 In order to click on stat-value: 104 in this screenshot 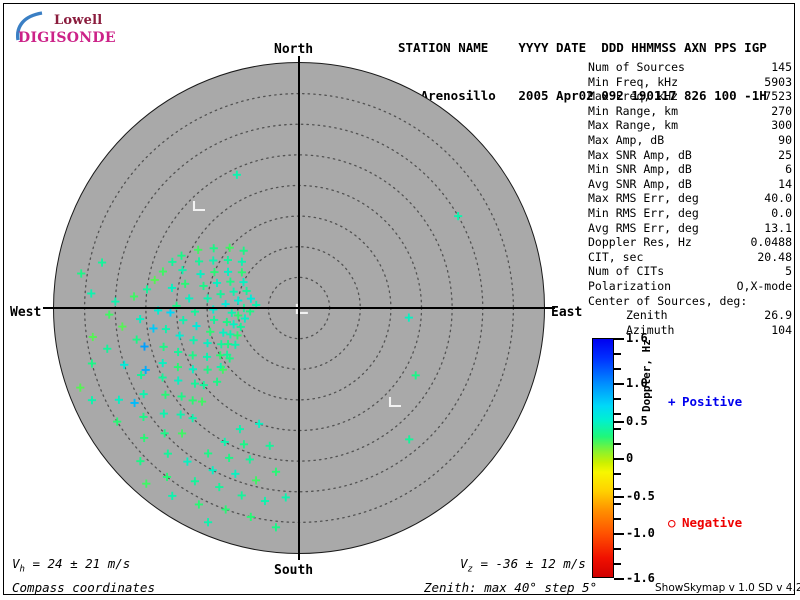, I will do `click(781, 329)`.